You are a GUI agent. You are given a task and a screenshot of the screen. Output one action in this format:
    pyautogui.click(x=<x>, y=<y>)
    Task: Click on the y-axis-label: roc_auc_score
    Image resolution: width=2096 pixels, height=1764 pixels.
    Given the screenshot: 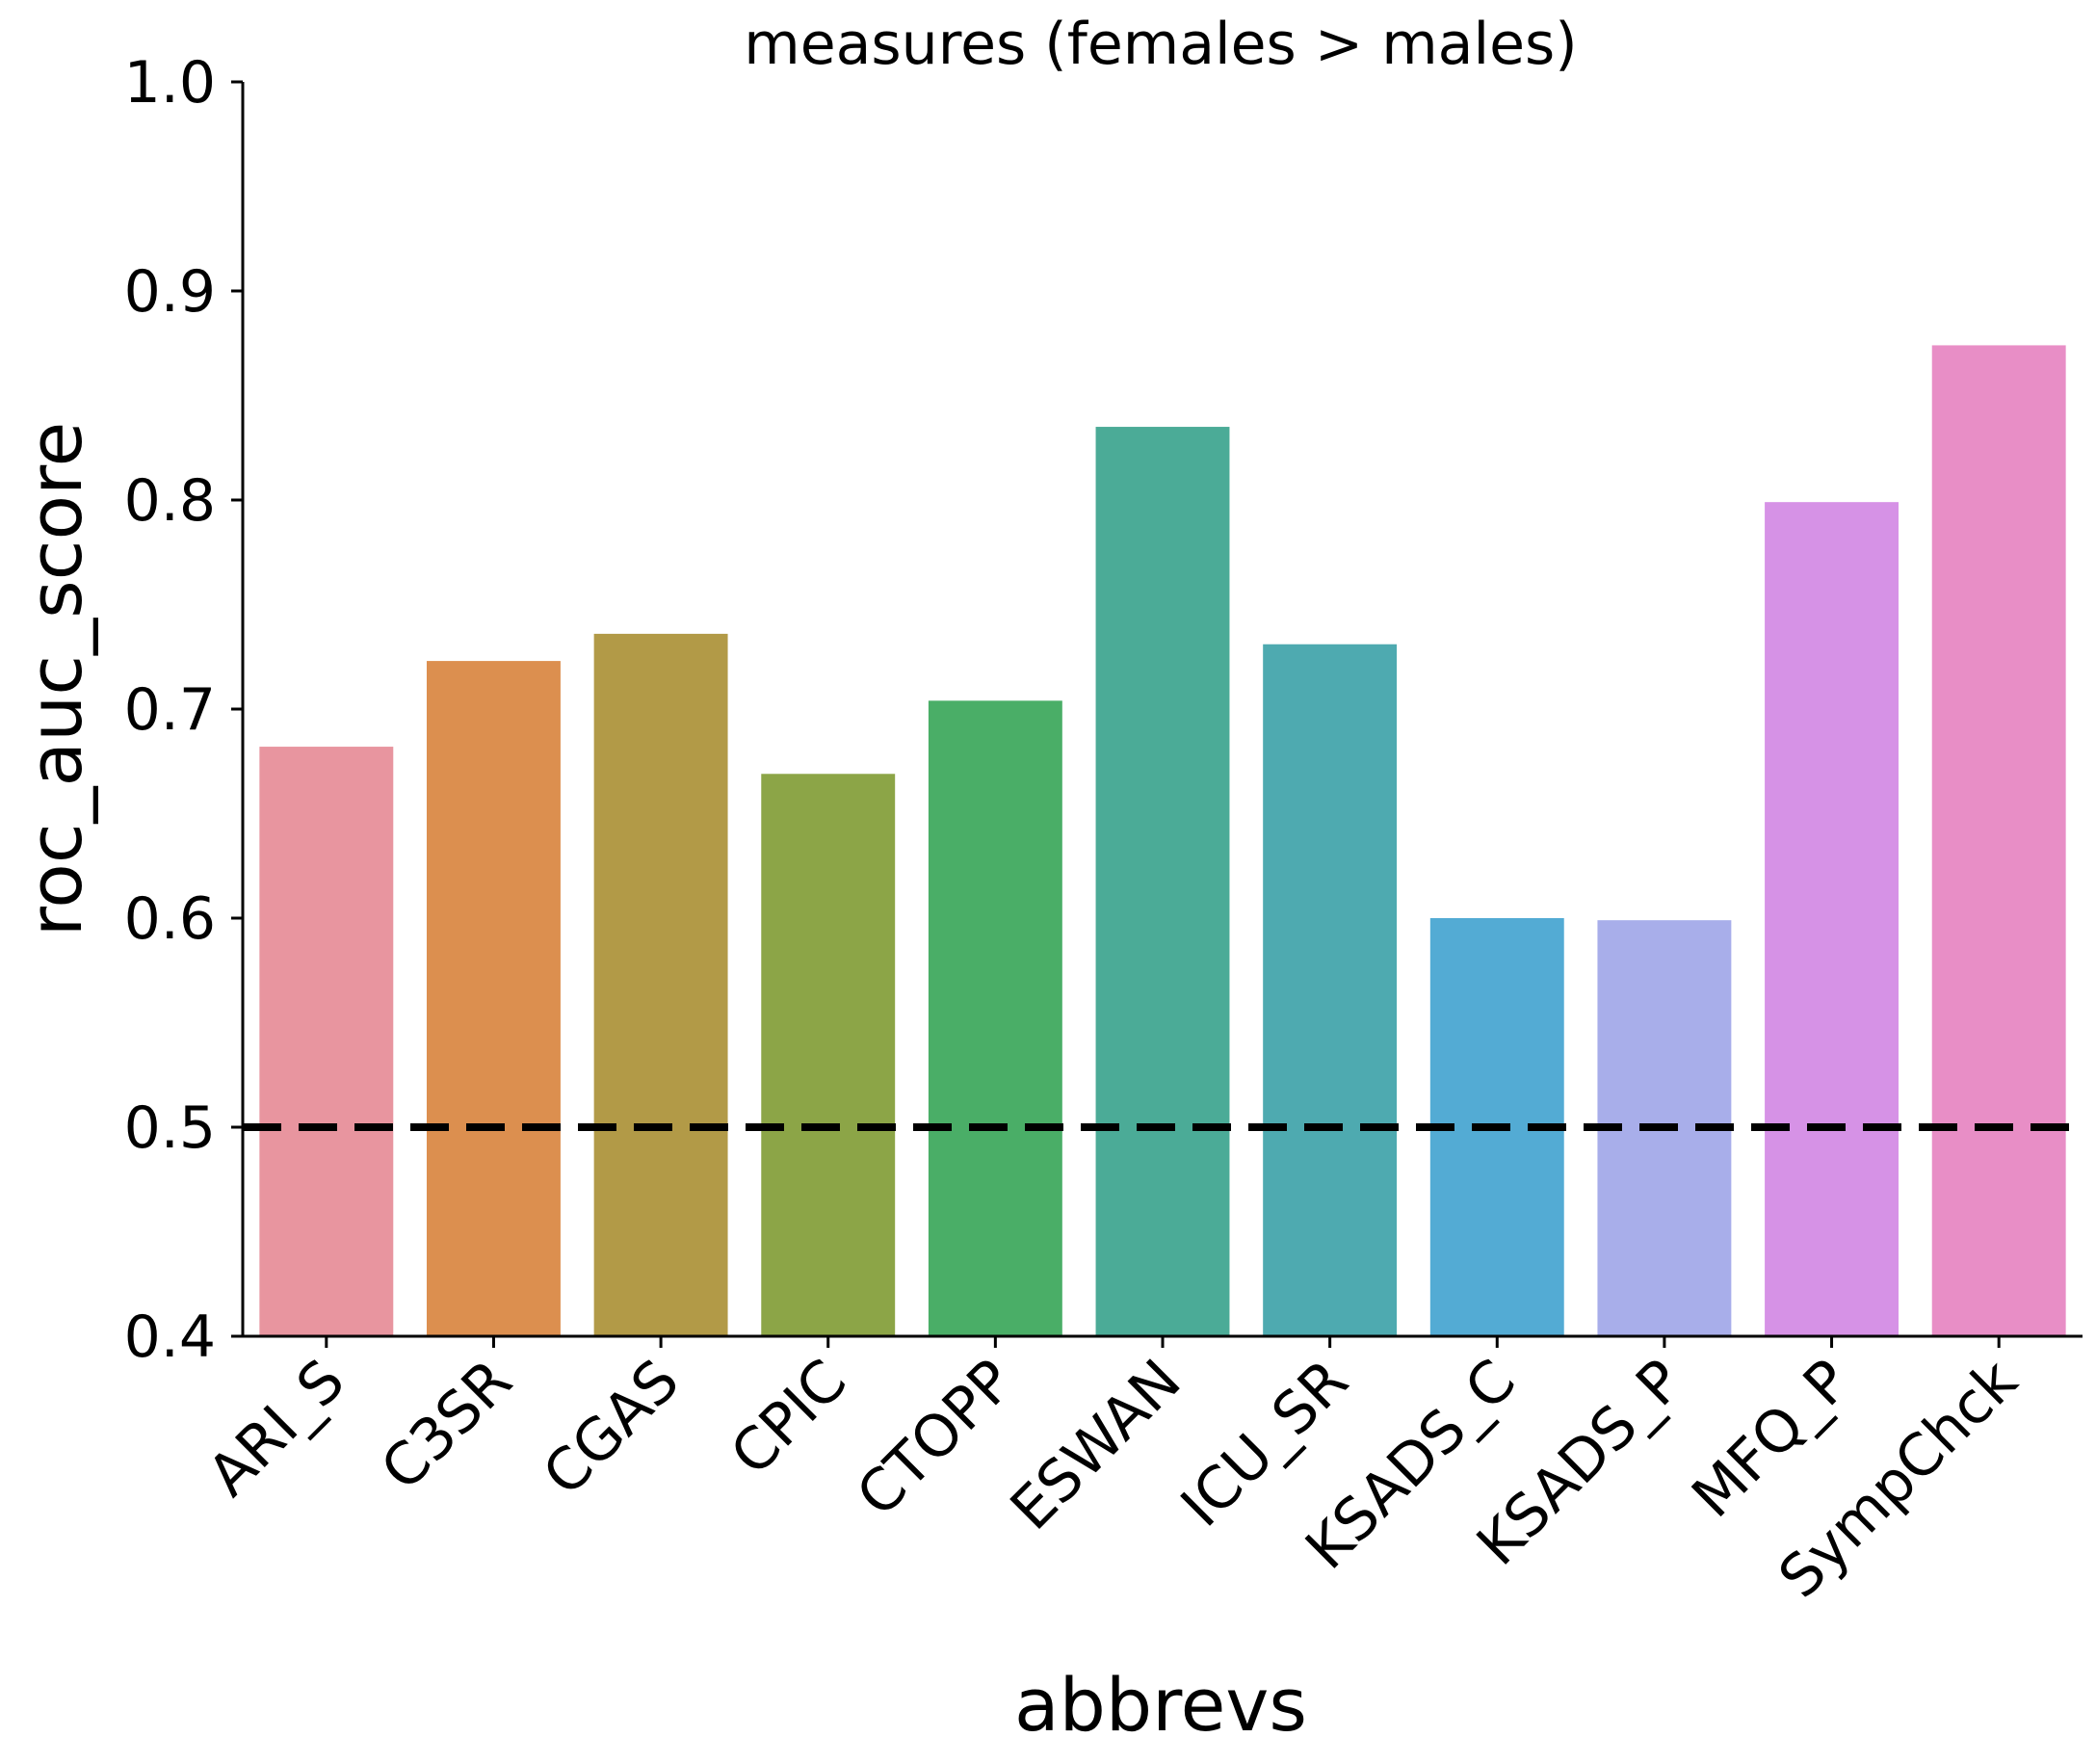 What is the action you would take?
    pyautogui.click(x=55, y=679)
    